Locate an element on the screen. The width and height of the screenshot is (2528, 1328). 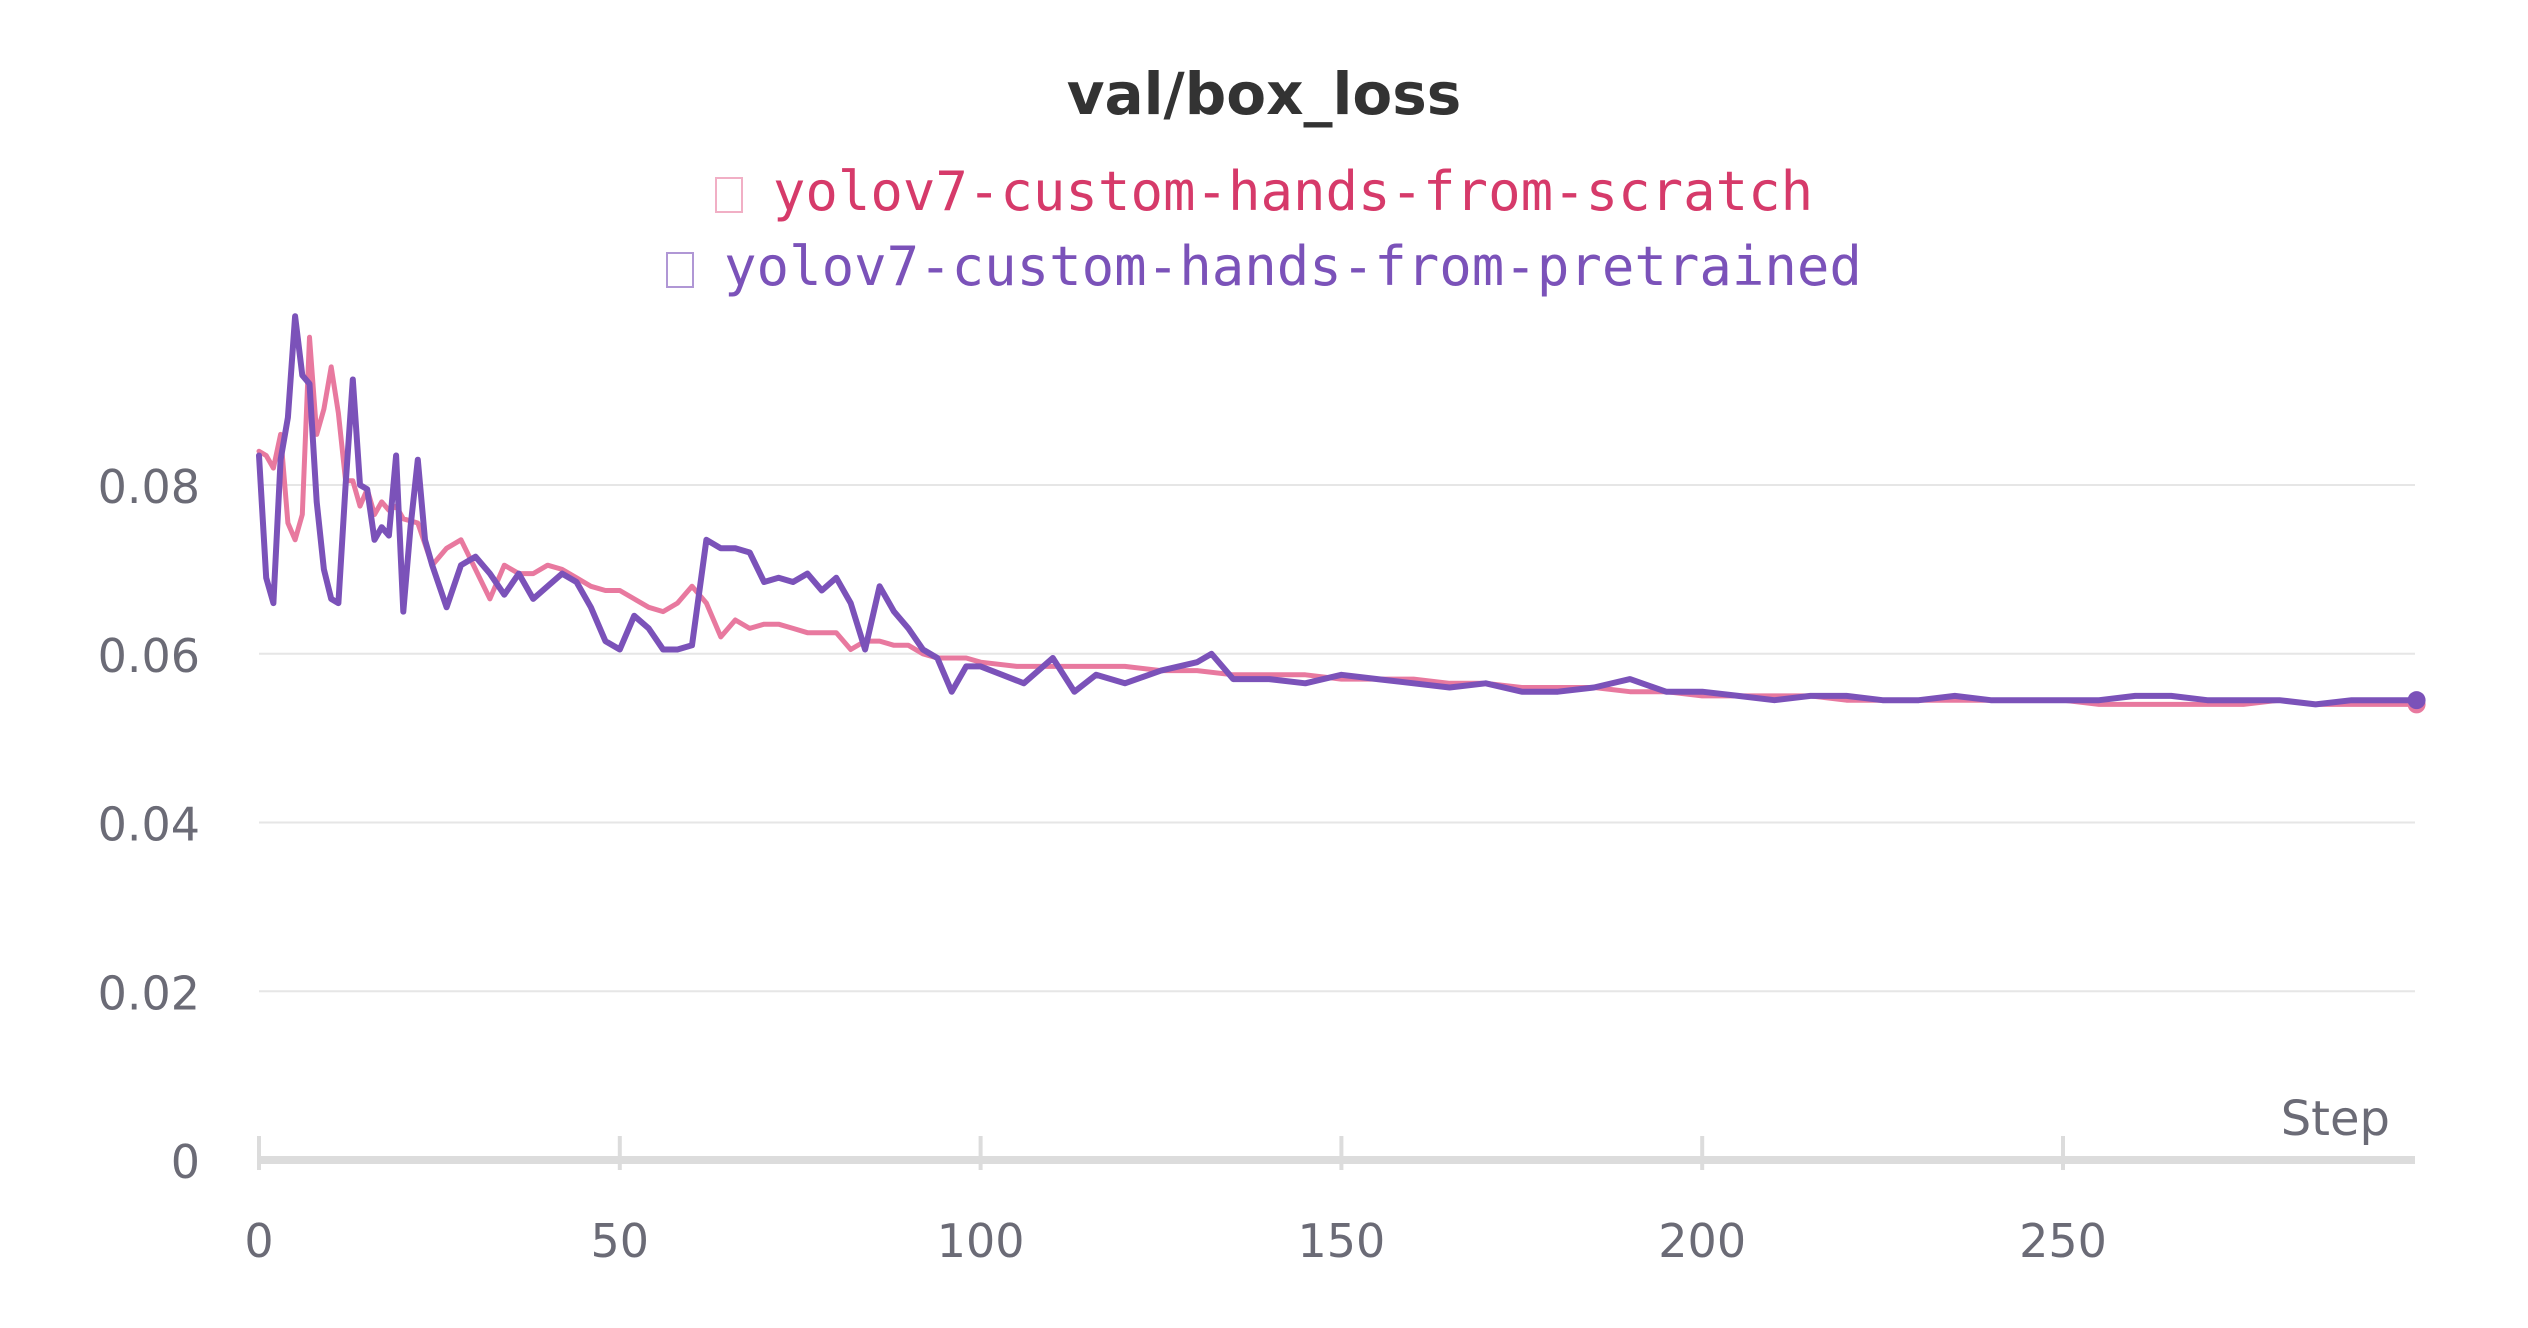
legend-entry-scratch: yolov7-custom-hands-from-scratch is located at coordinates (1264, 191).